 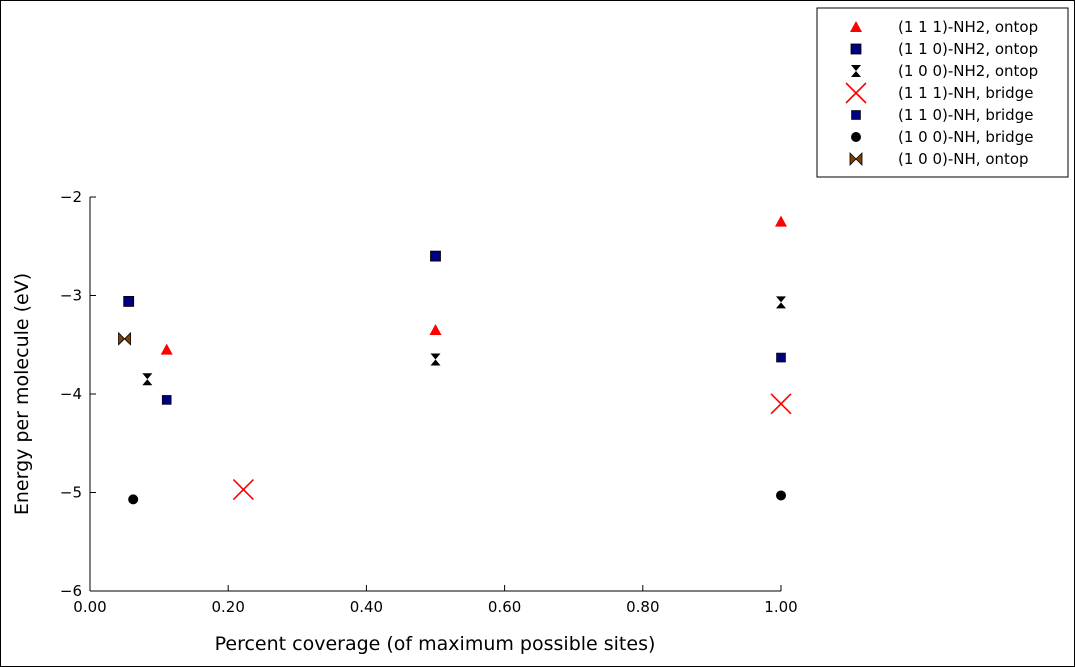 I want to click on data-point-s2-p0, so click(x=147, y=379).